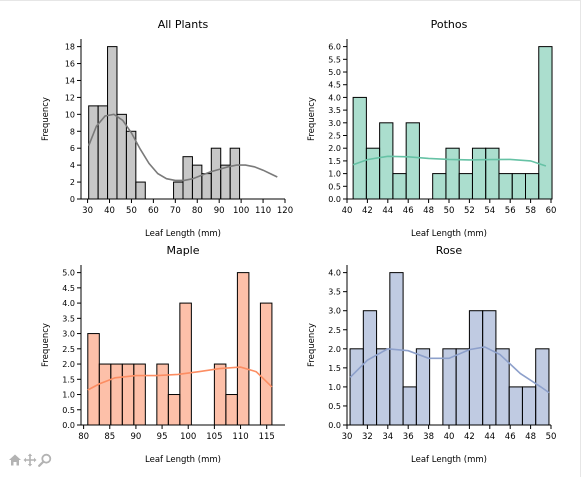 The height and width of the screenshot is (482, 581). What do you see at coordinates (15, 459) in the screenshot?
I see `home-icon` at bounding box center [15, 459].